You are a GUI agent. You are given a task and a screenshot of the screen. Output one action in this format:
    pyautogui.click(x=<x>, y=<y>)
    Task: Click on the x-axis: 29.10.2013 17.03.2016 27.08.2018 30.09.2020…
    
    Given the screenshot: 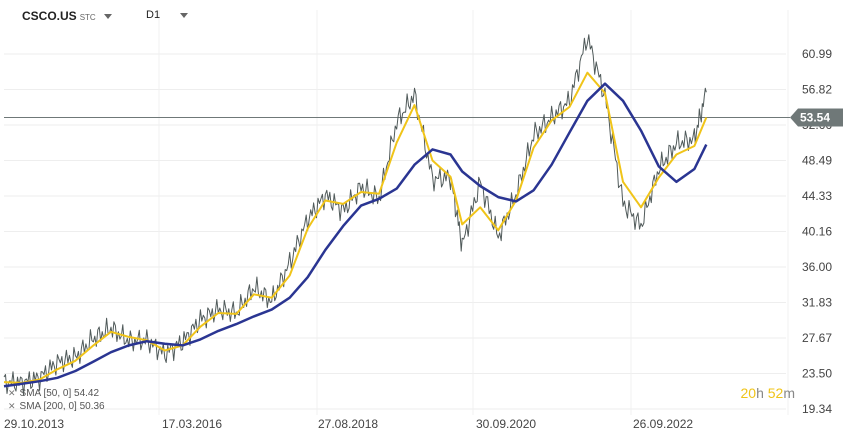 What is the action you would take?
    pyautogui.click(x=348, y=424)
    